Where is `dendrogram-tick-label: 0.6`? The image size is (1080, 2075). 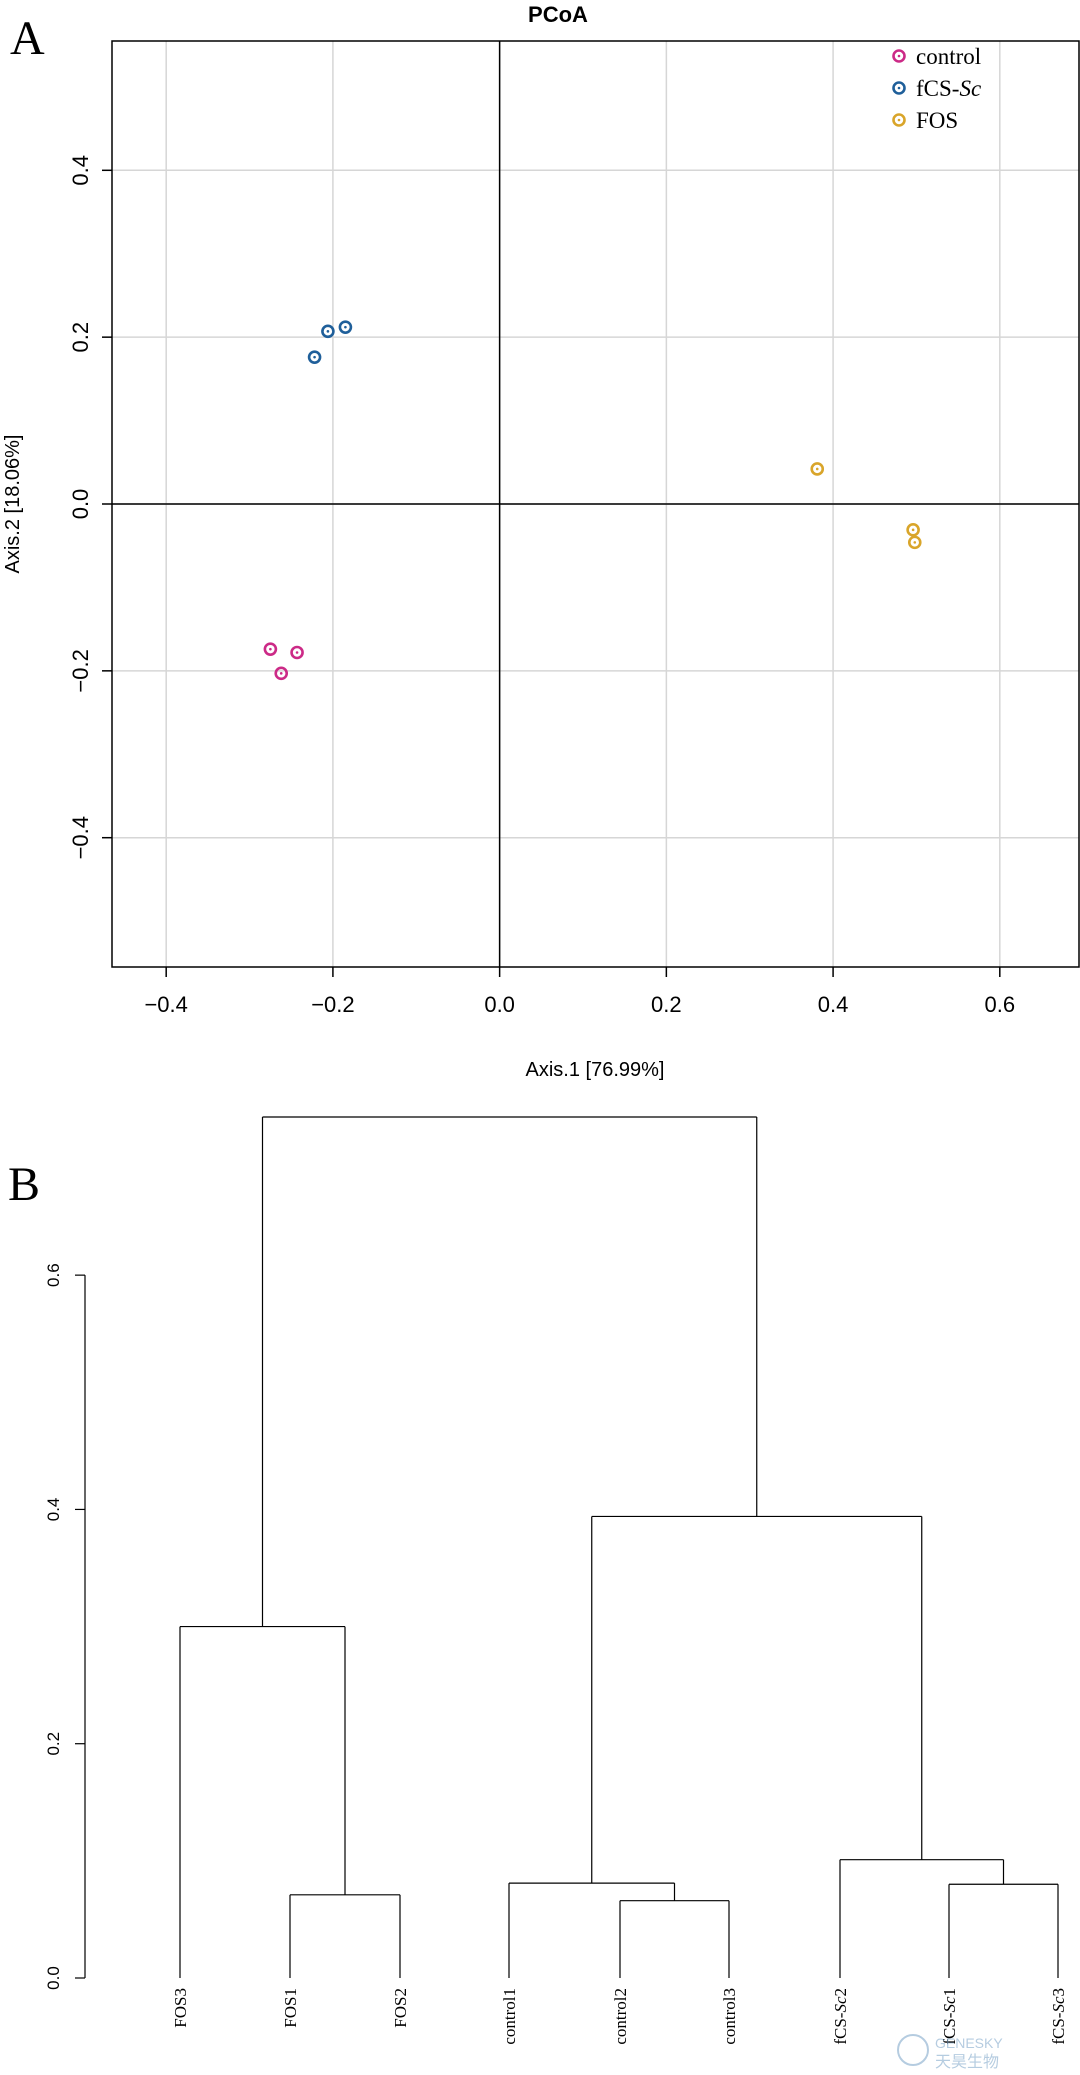 dendrogram-tick-label: 0.6 is located at coordinates (53, 1275).